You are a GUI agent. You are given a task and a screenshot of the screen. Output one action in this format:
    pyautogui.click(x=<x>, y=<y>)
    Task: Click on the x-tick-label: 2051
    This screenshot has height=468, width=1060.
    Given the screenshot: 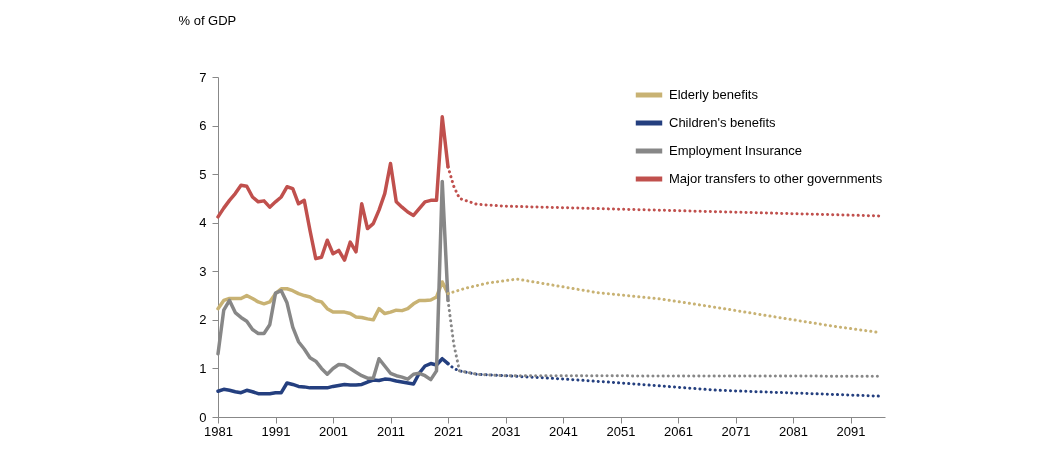 What is the action you would take?
    pyautogui.click(x=621, y=431)
    